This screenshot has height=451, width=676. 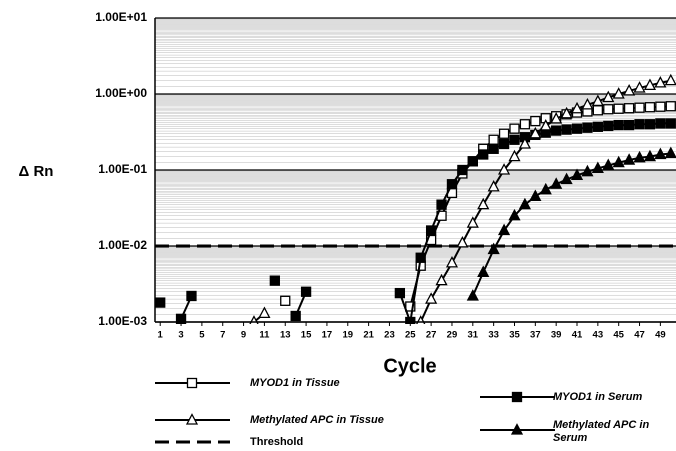 I want to click on legend-label: MYOD1 in Serum, so click(x=598, y=397).